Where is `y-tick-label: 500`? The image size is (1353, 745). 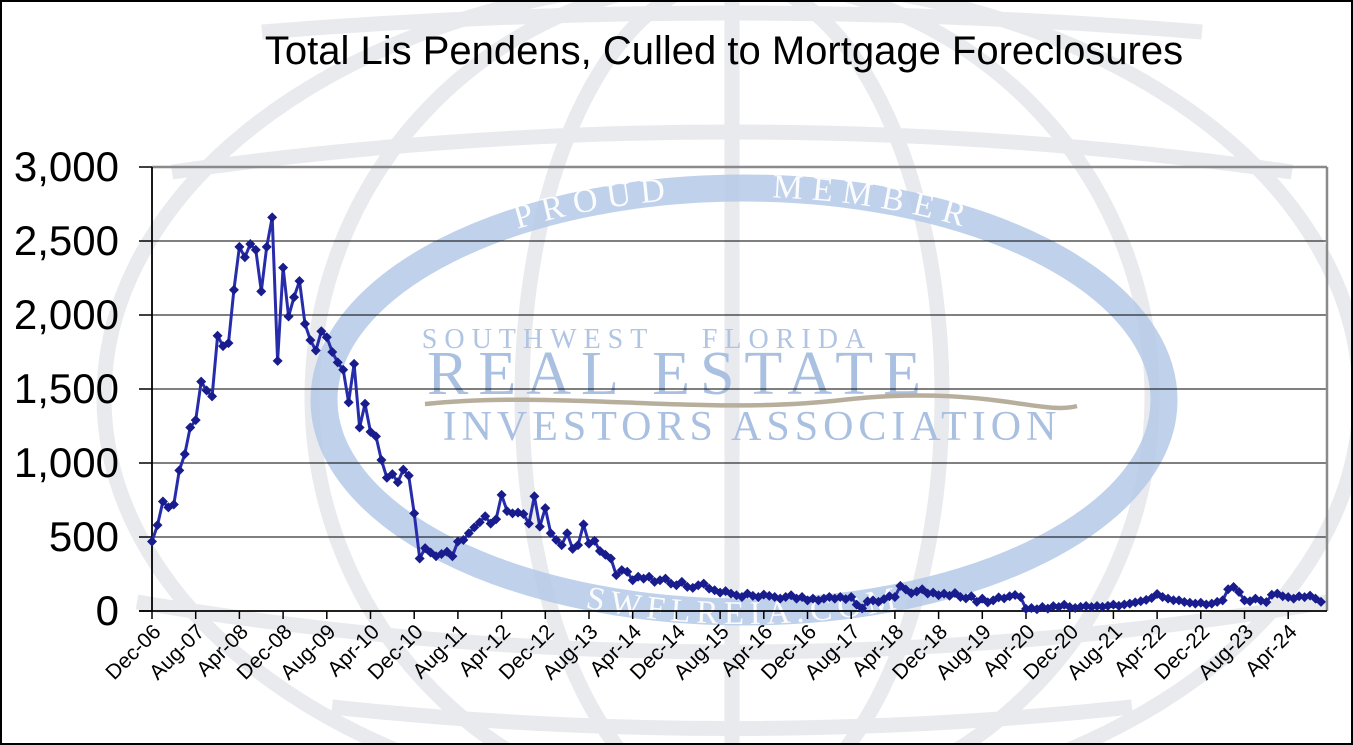 y-tick-label: 500 is located at coordinates (84, 536).